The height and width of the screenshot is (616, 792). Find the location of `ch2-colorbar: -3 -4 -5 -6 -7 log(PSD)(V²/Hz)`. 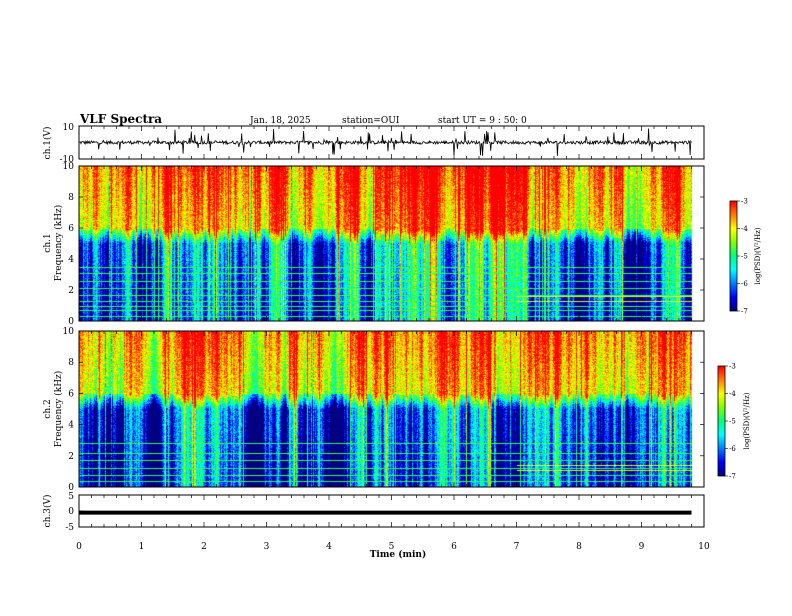

ch2-colorbar: -3 -4 -5 -6 -7 log(PSD)(V²/Hz) is located at coordinates (734, 422).